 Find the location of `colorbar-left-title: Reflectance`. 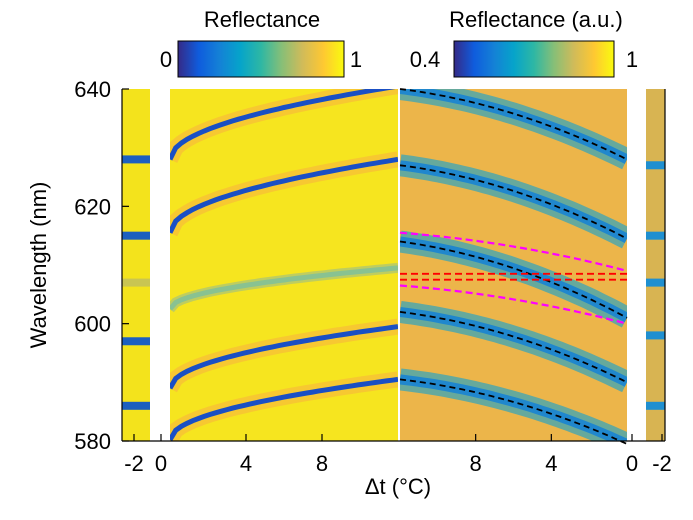

colorbar-left-title: Reflectance is located at coordinates (262, 19).